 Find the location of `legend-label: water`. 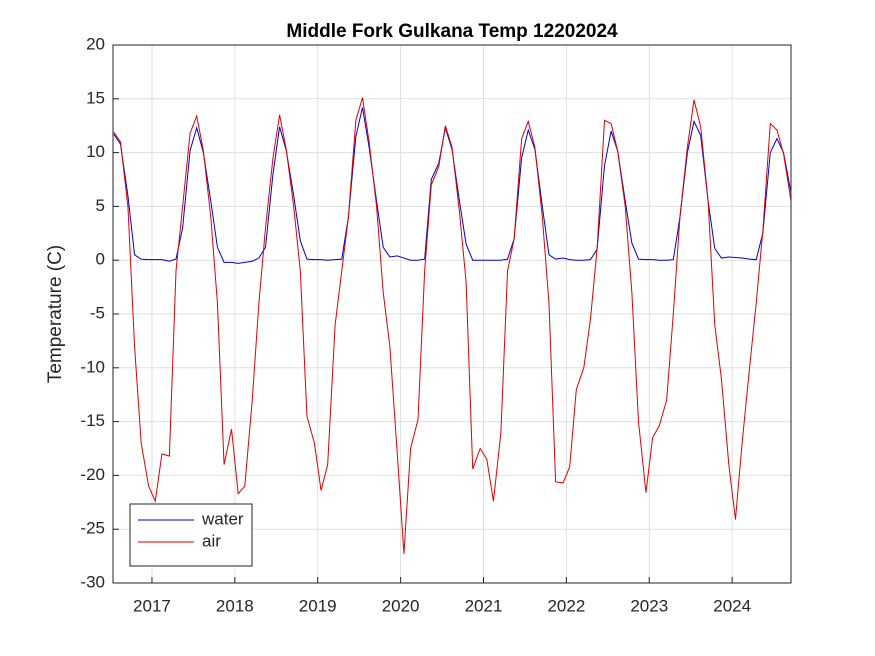

legend-label: water is located at coordinates (222, 518).